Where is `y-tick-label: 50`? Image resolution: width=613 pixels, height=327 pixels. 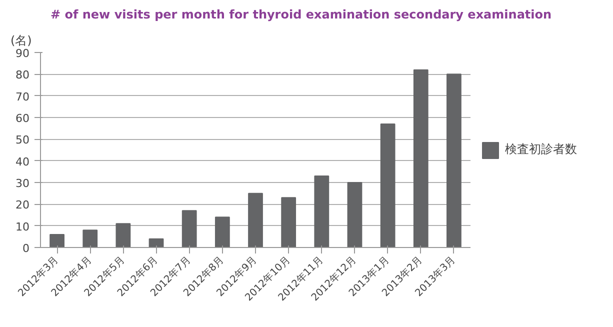 y-tick-label: 50 is located at coordinates (23, 140).